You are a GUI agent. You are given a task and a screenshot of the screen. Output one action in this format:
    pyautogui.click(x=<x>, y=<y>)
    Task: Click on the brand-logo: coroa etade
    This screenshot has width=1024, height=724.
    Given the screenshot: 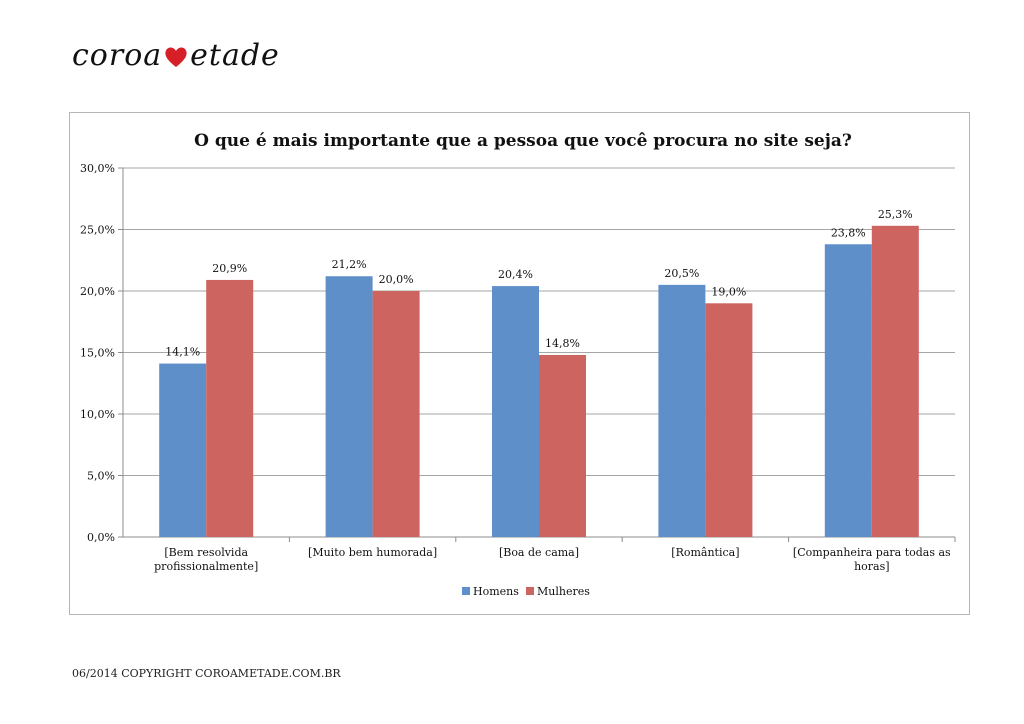 What is the action you would take?
    pyautogui.click(x=176, y=55)
    